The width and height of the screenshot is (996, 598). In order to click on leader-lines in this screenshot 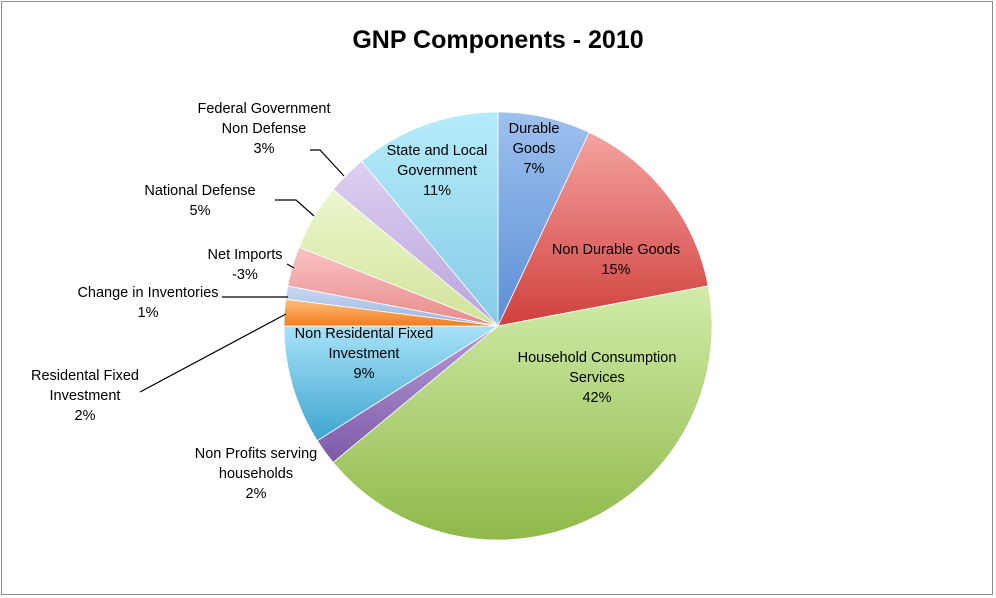, I will do `click(242, 271)`.